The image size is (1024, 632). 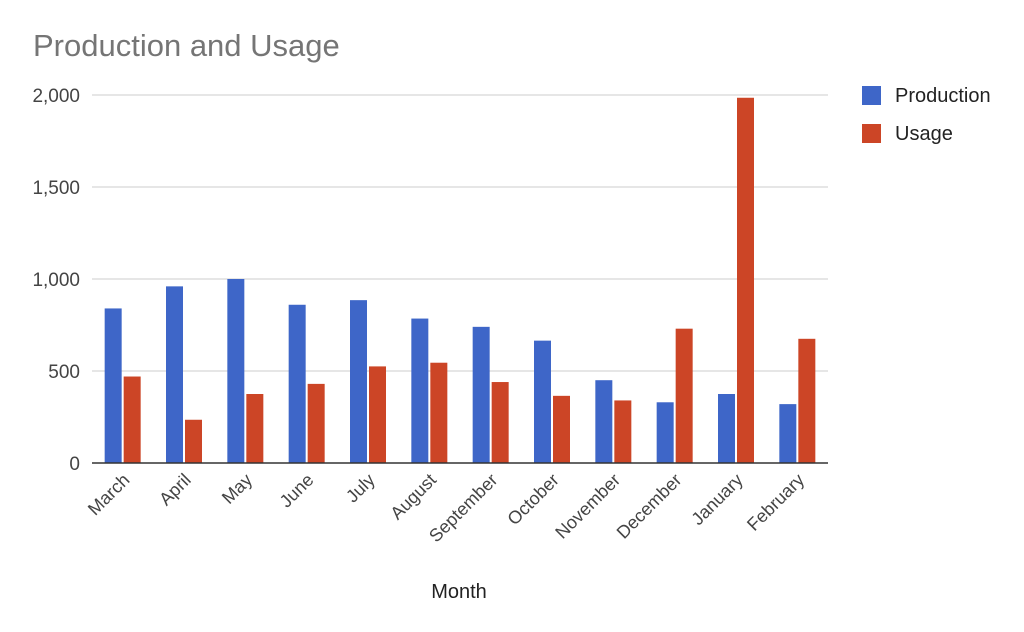 What do you see at coordinates (665, 432) in the screenshot?
I see `bar-production-december` at bounding box center [665, 432].